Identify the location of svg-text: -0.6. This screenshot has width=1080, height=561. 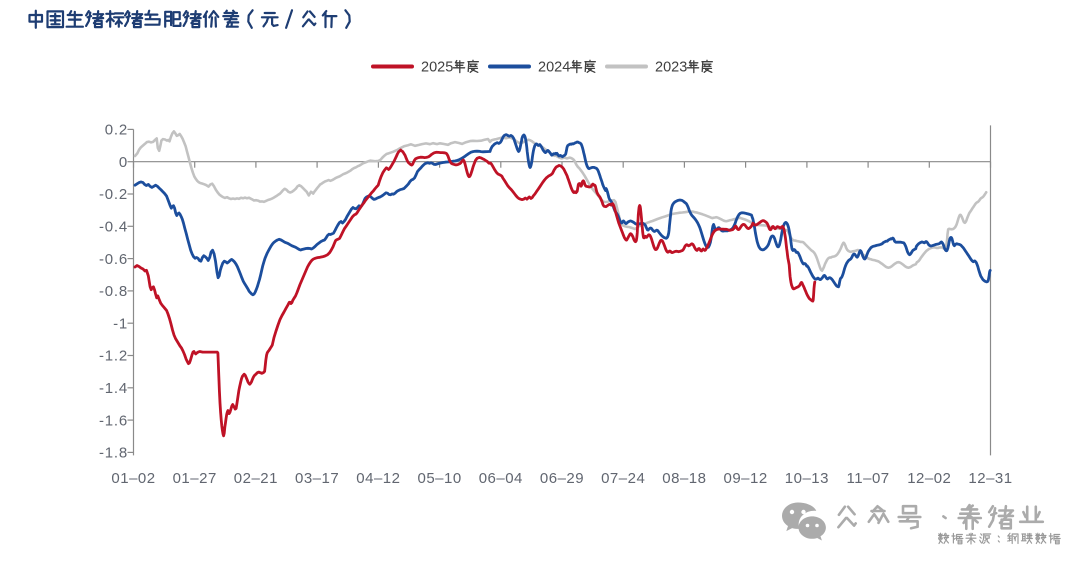
(113, 259).